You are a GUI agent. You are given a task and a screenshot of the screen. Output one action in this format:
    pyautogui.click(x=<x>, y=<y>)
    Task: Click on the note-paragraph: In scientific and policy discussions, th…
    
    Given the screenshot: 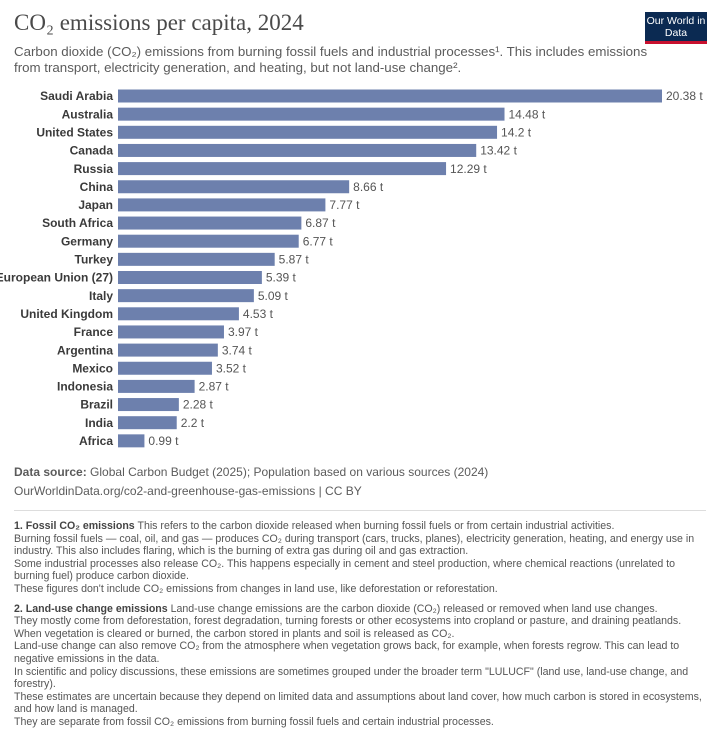 What is the action you would take?
    pyautogui.click(x=360, y=678)
    